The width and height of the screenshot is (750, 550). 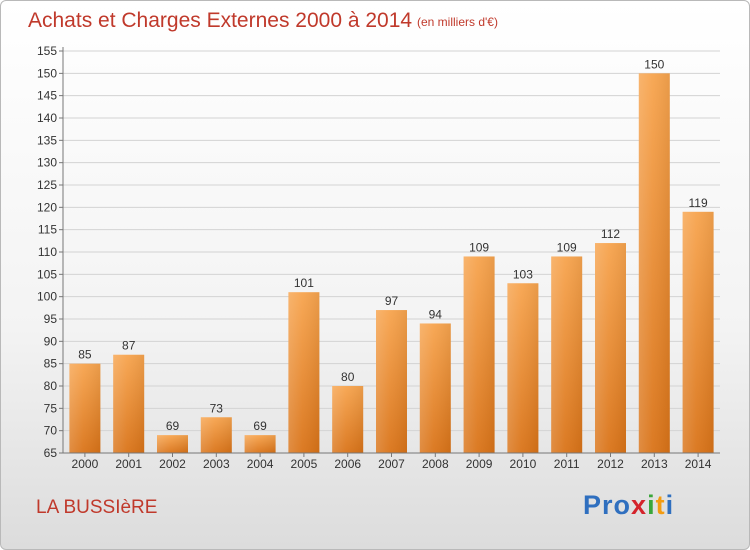 What do you see at coordinates (47, 118) in the screenshot?
I see `y-tick-label: 140` at bounding box center [47, 118].